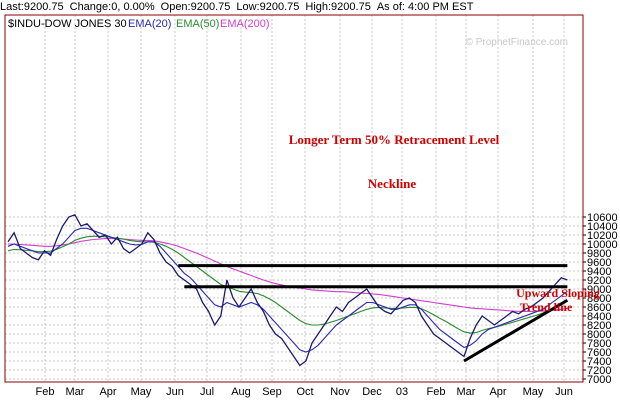 This screenshot has height=400, width=620. What do you see at coordinates (268, 7) in the screenshot?
I see `low-value: Low:9200.75` at bounding box center [268, 7].